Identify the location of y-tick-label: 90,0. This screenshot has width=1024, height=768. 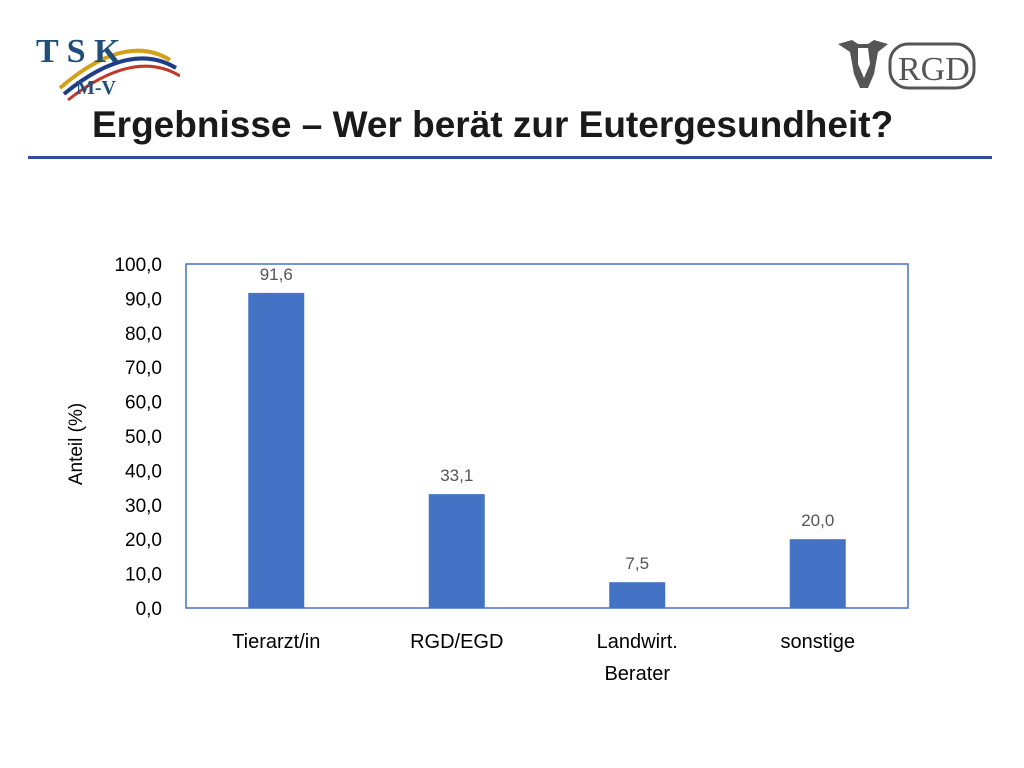
(143, 299).